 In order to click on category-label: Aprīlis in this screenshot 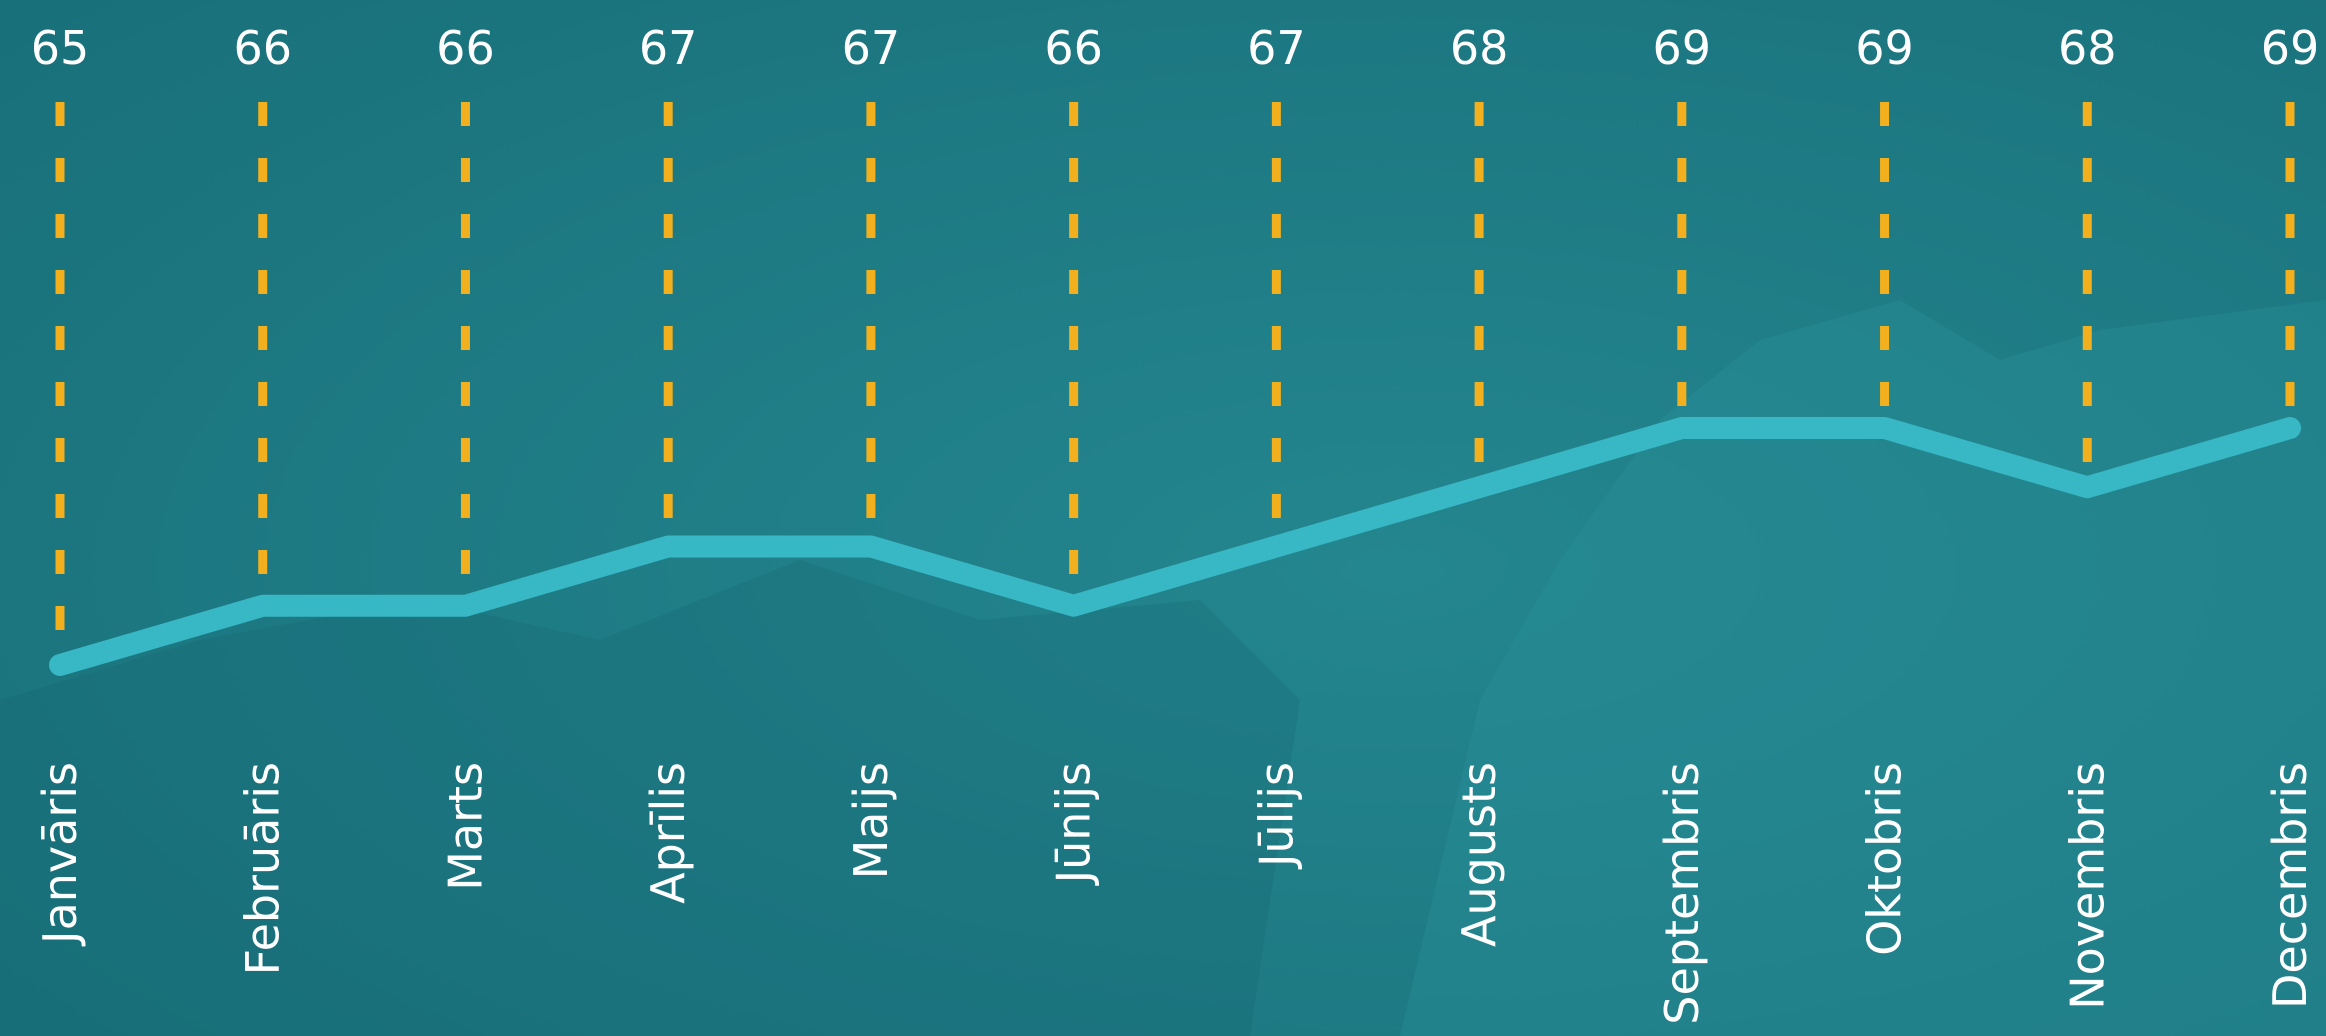, I will do `click(668, 833)`.